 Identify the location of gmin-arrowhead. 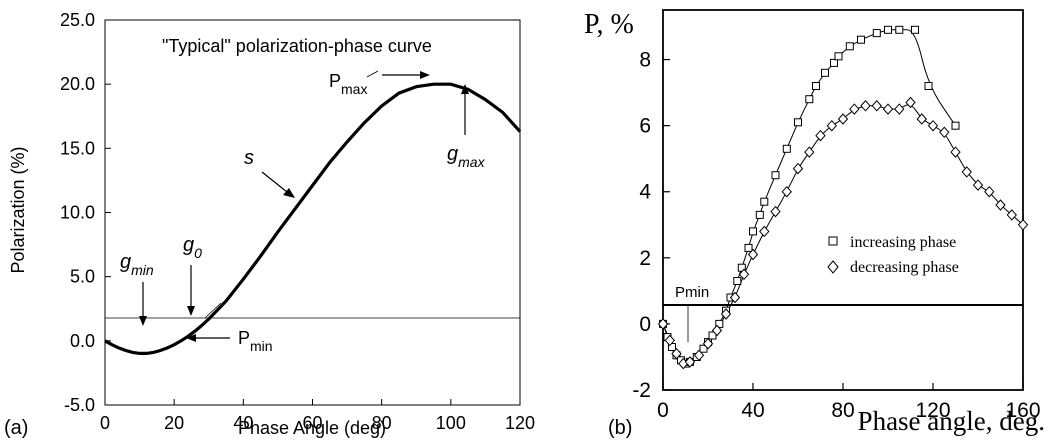
(143, 321).